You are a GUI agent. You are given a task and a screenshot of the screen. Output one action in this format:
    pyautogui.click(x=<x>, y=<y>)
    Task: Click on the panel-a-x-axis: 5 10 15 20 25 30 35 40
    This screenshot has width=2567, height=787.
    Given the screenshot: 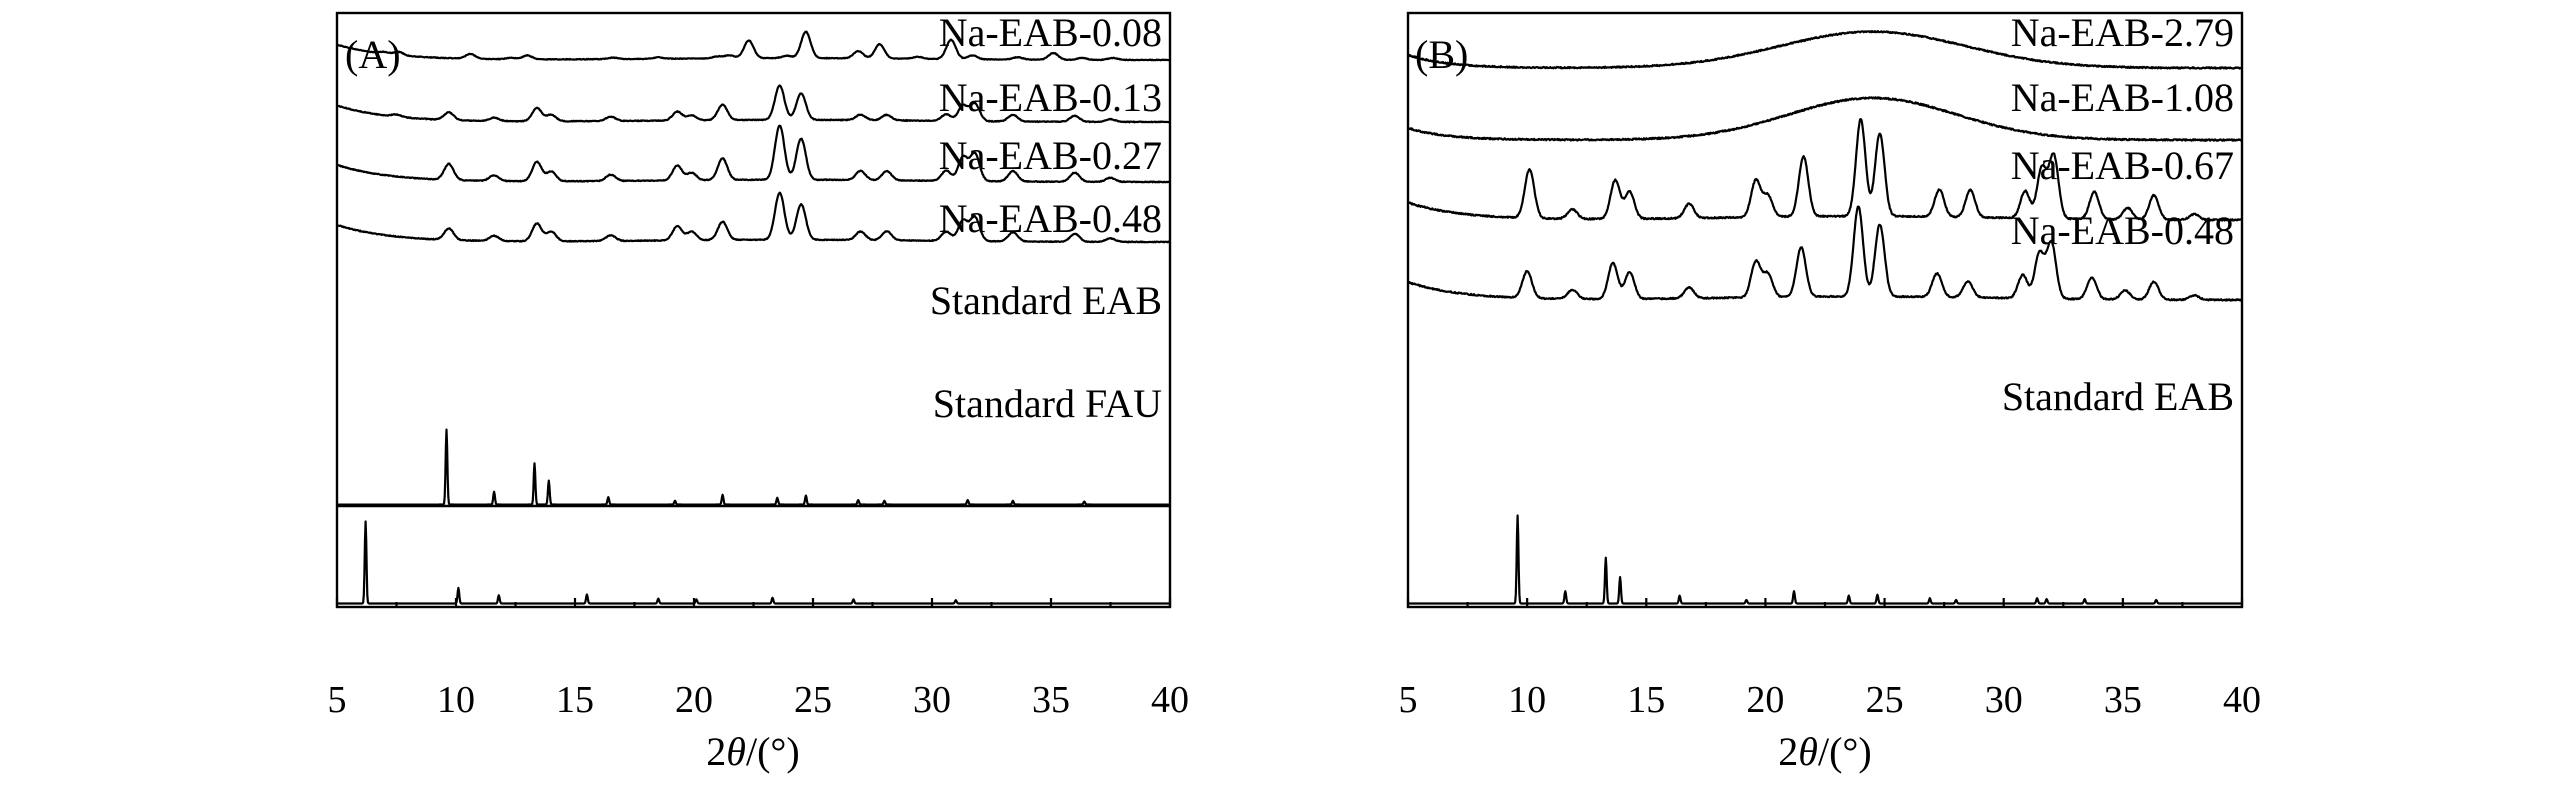 What is the action you would take?
    pyautogui.click(x=758, y=659)
    